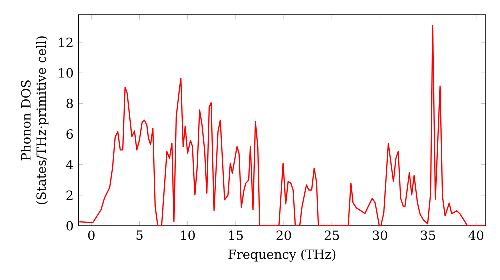 This screenshot has width=500, height=280. I want to click on x-tick-label: 0, so click(91, 235).